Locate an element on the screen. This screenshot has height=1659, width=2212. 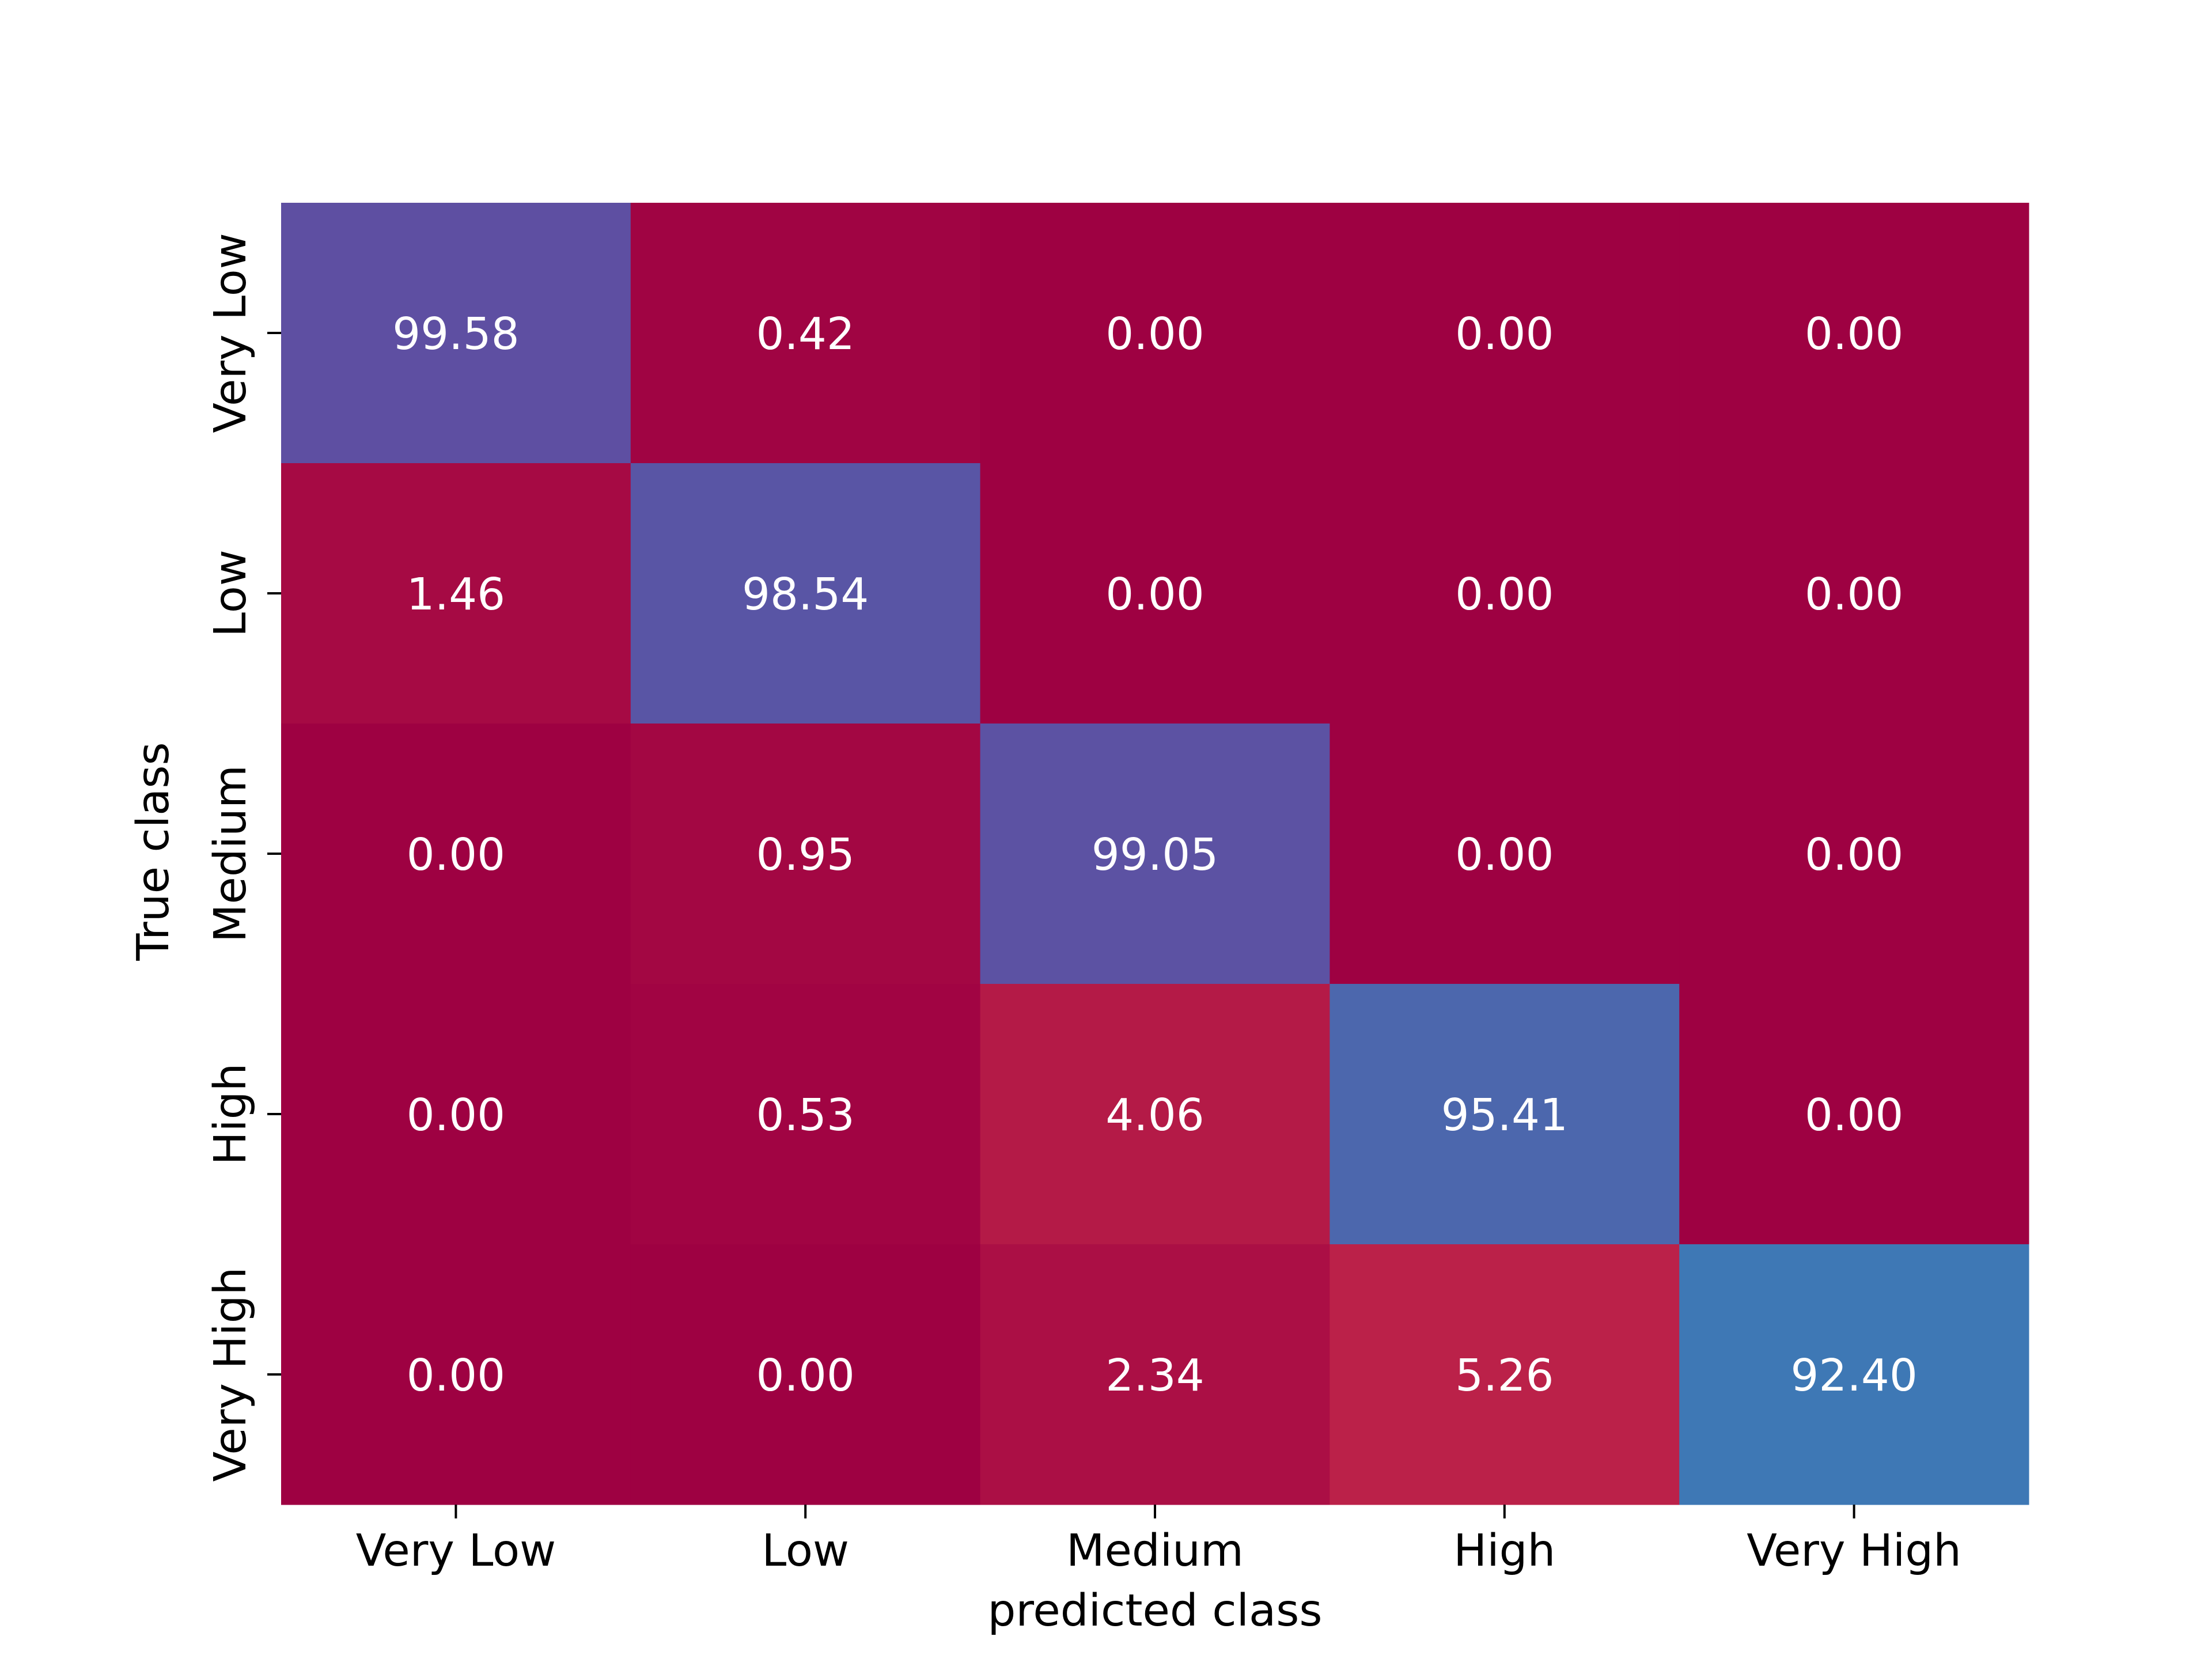
cell-value-label: 98.54 is located at coordinates (805, 594).